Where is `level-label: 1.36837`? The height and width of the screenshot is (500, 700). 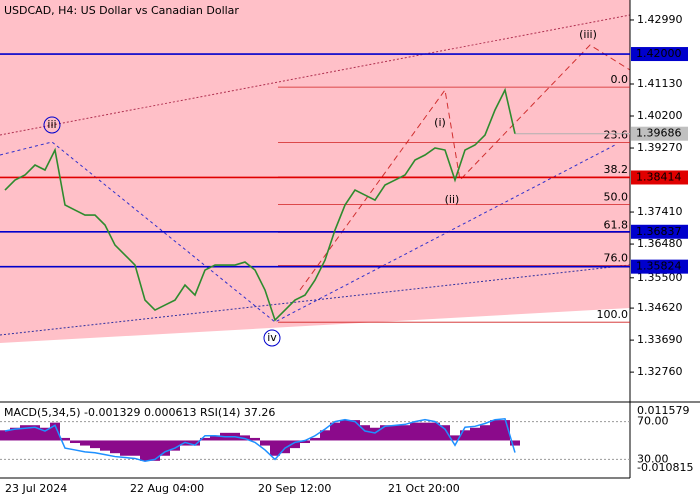 level-label: 1.36837 is located at coordinates (659, 231).